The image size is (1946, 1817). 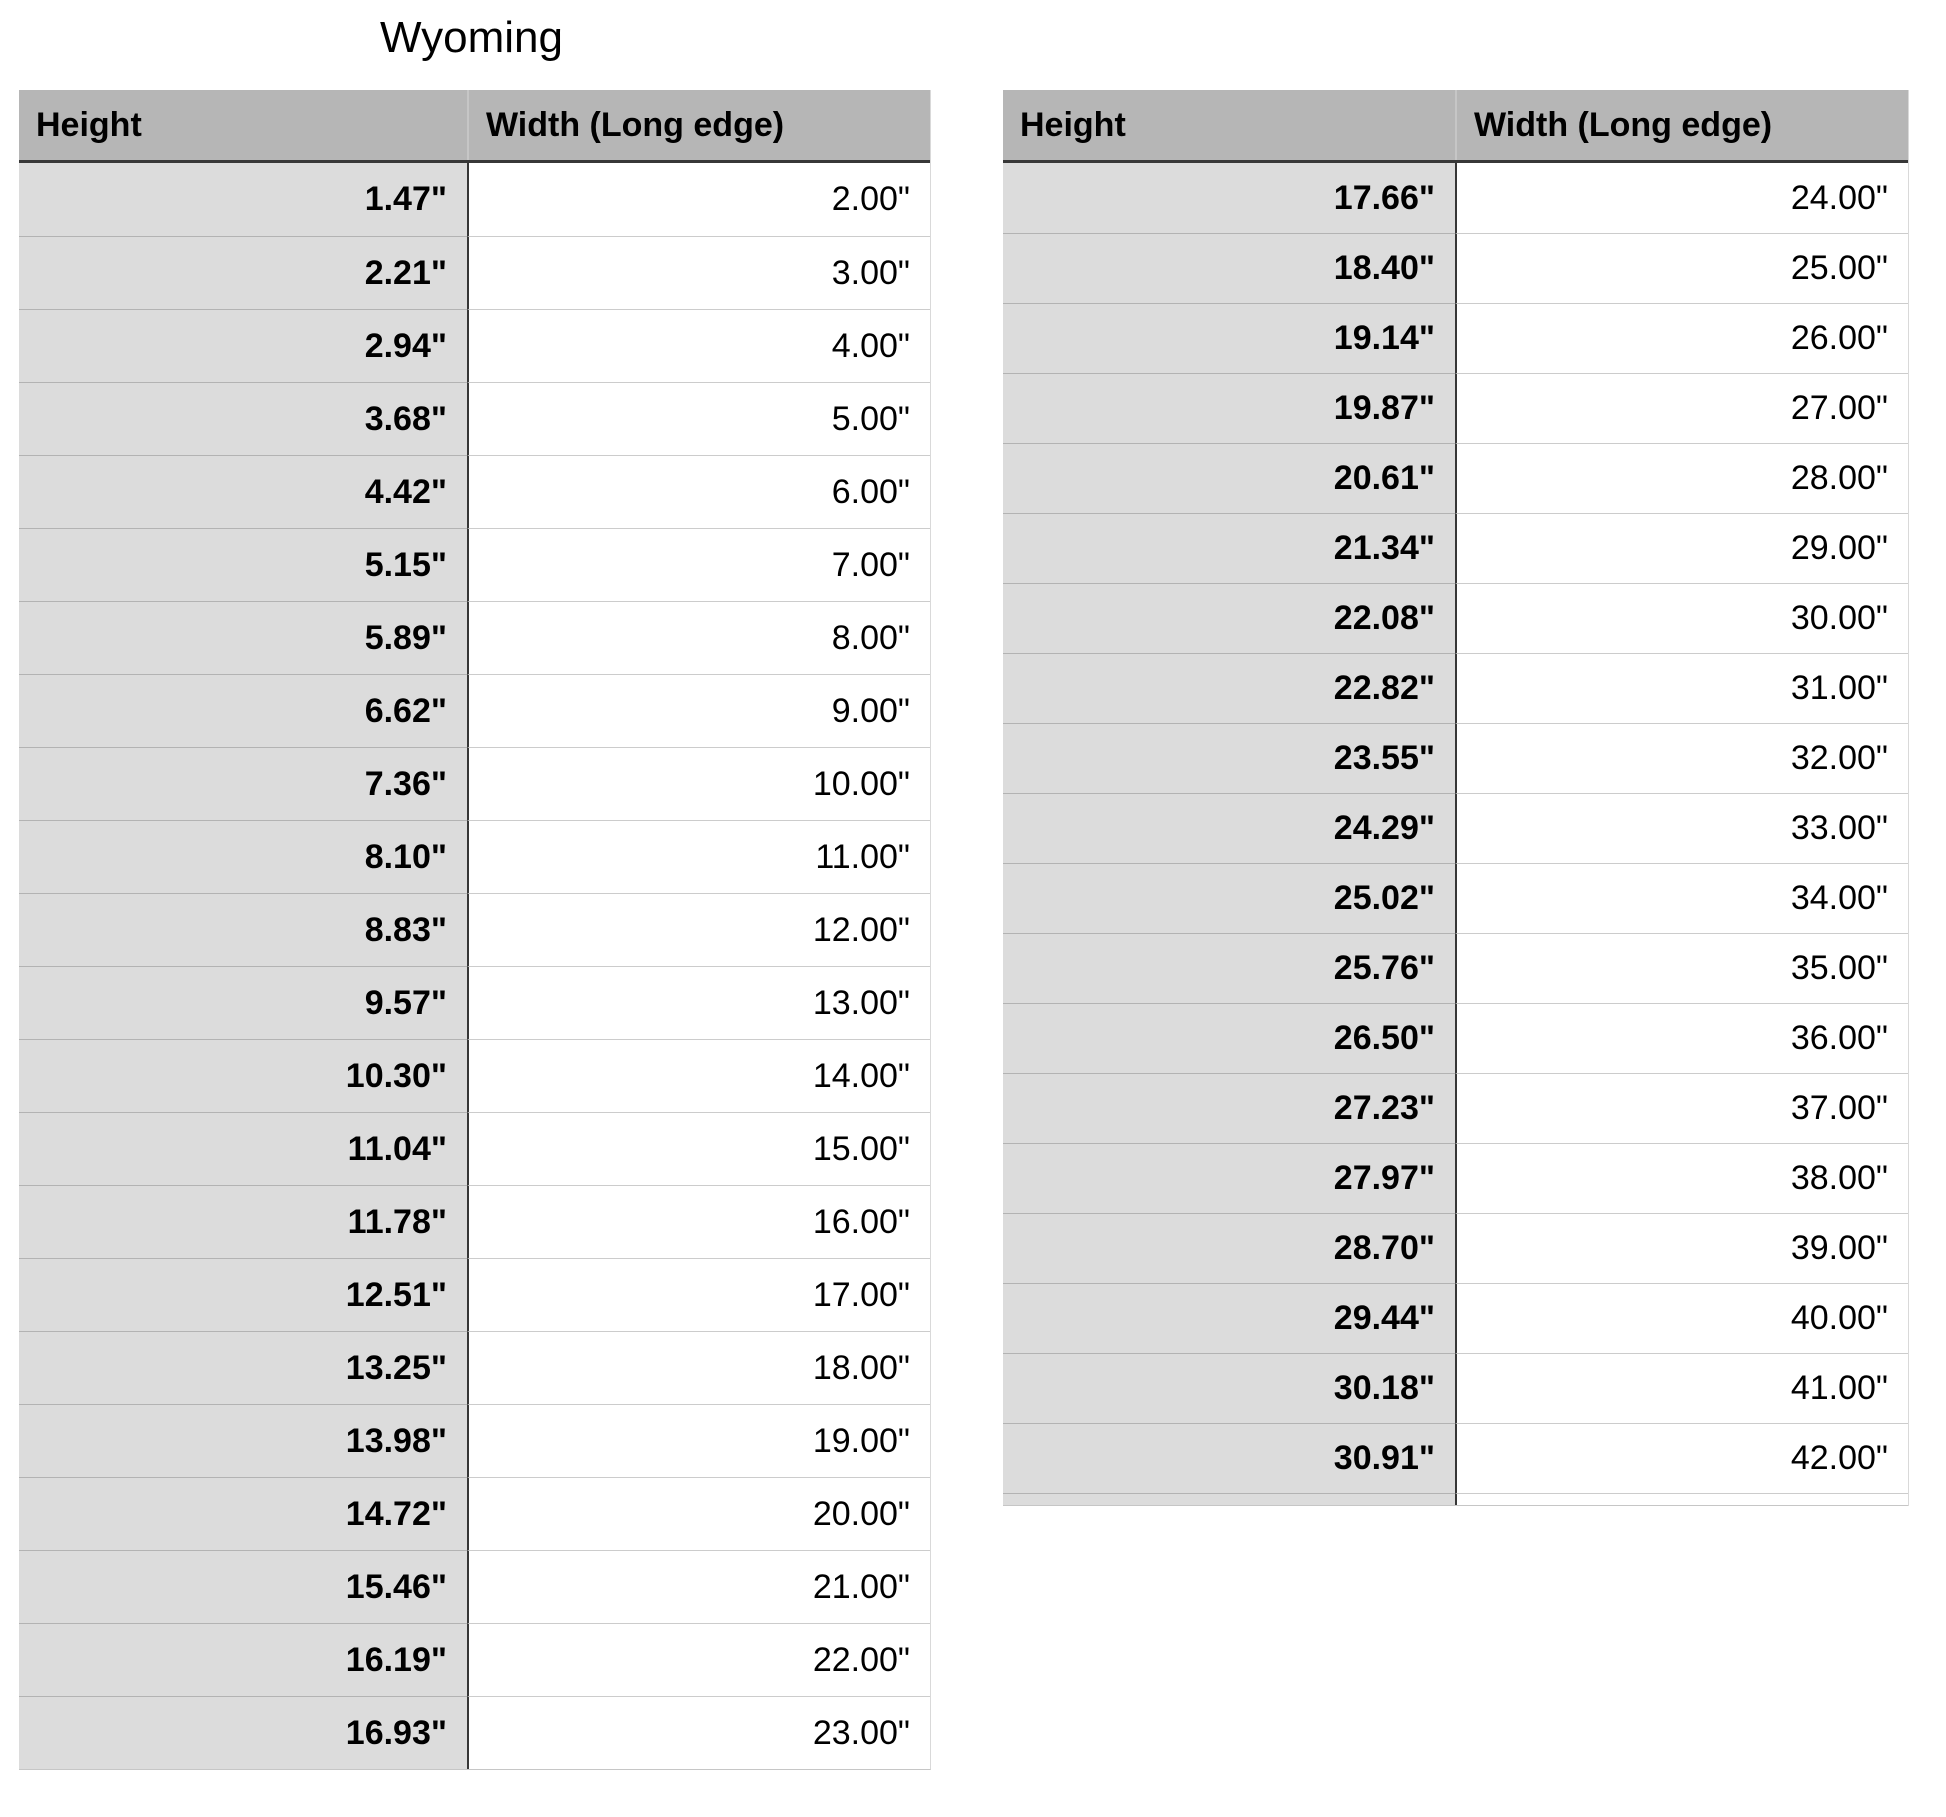 I want to click on height-cell: 30.18", so click(x=1229, y=1388).